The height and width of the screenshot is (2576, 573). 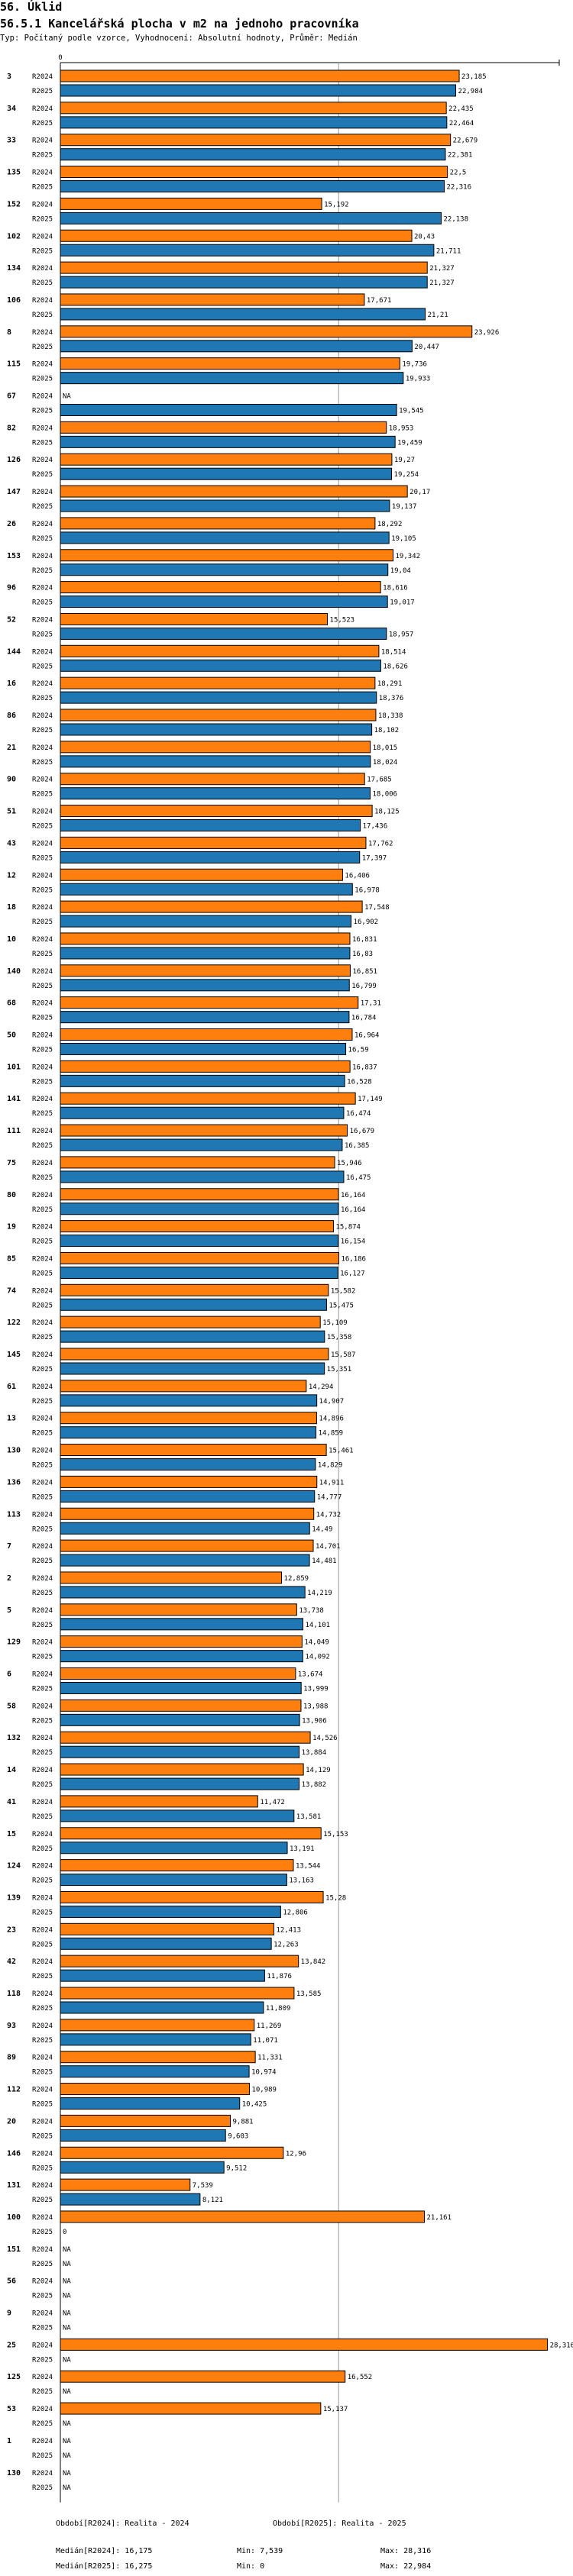 I want to click on value-label: 14,526, so click(x=325, y=1738).